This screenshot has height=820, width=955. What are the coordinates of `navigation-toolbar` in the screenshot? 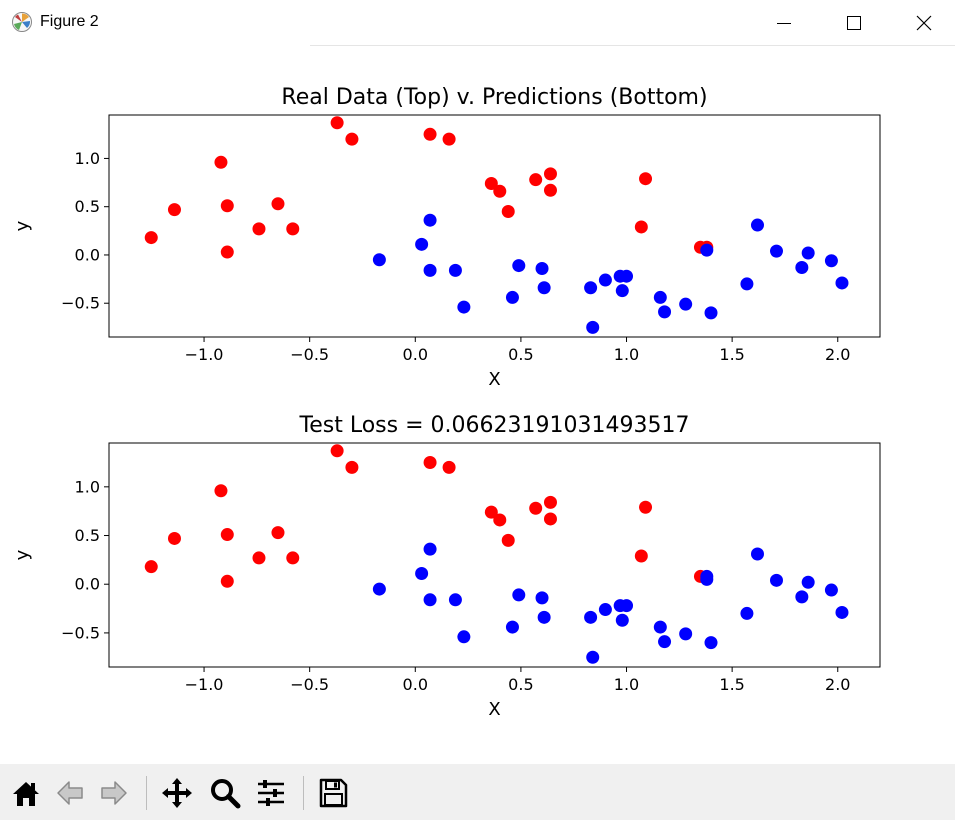 It's located at (477, 792).